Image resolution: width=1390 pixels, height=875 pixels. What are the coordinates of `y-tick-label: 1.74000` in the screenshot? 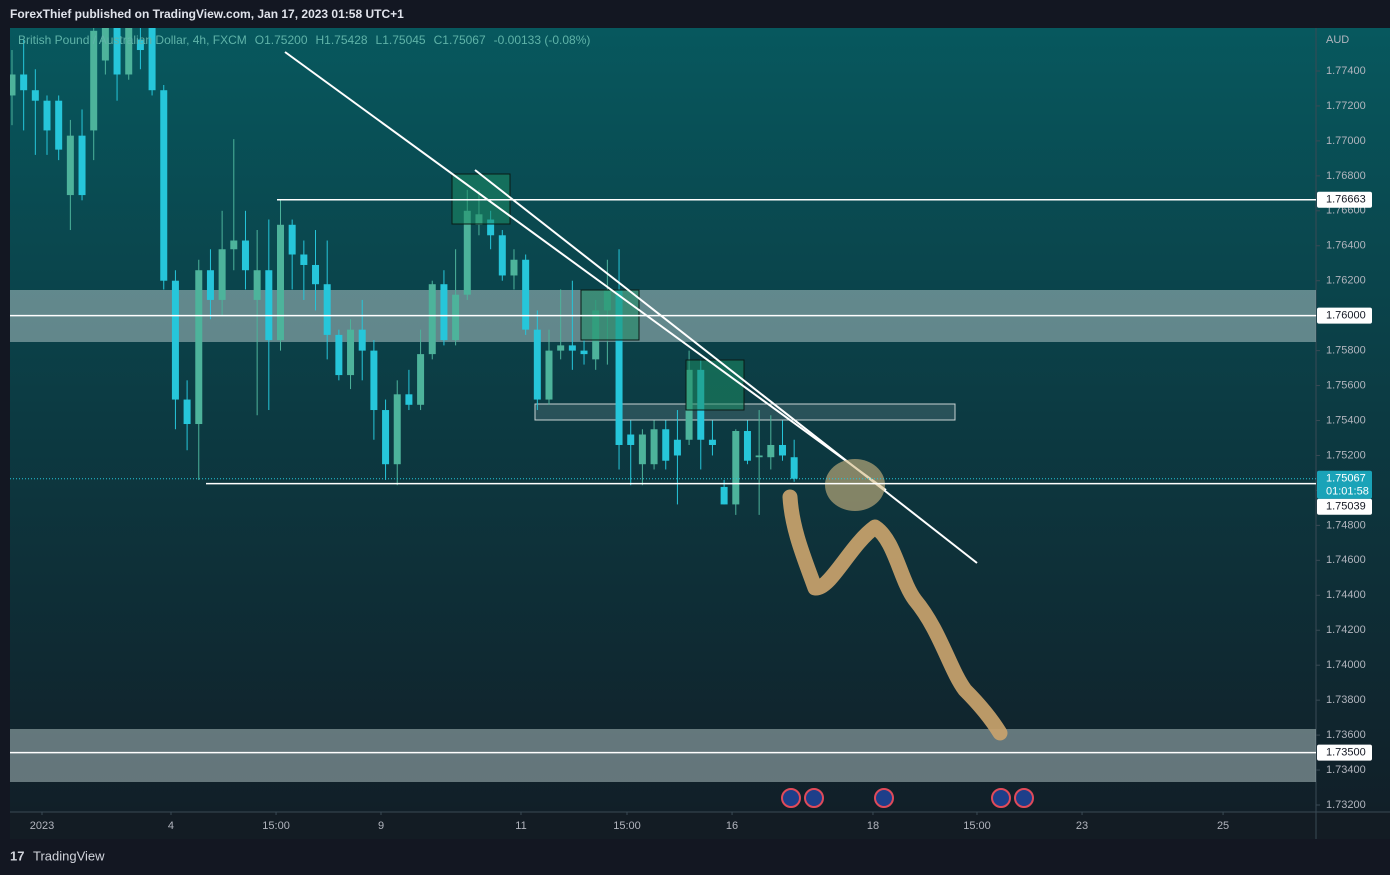 It's located at (1346, 665).